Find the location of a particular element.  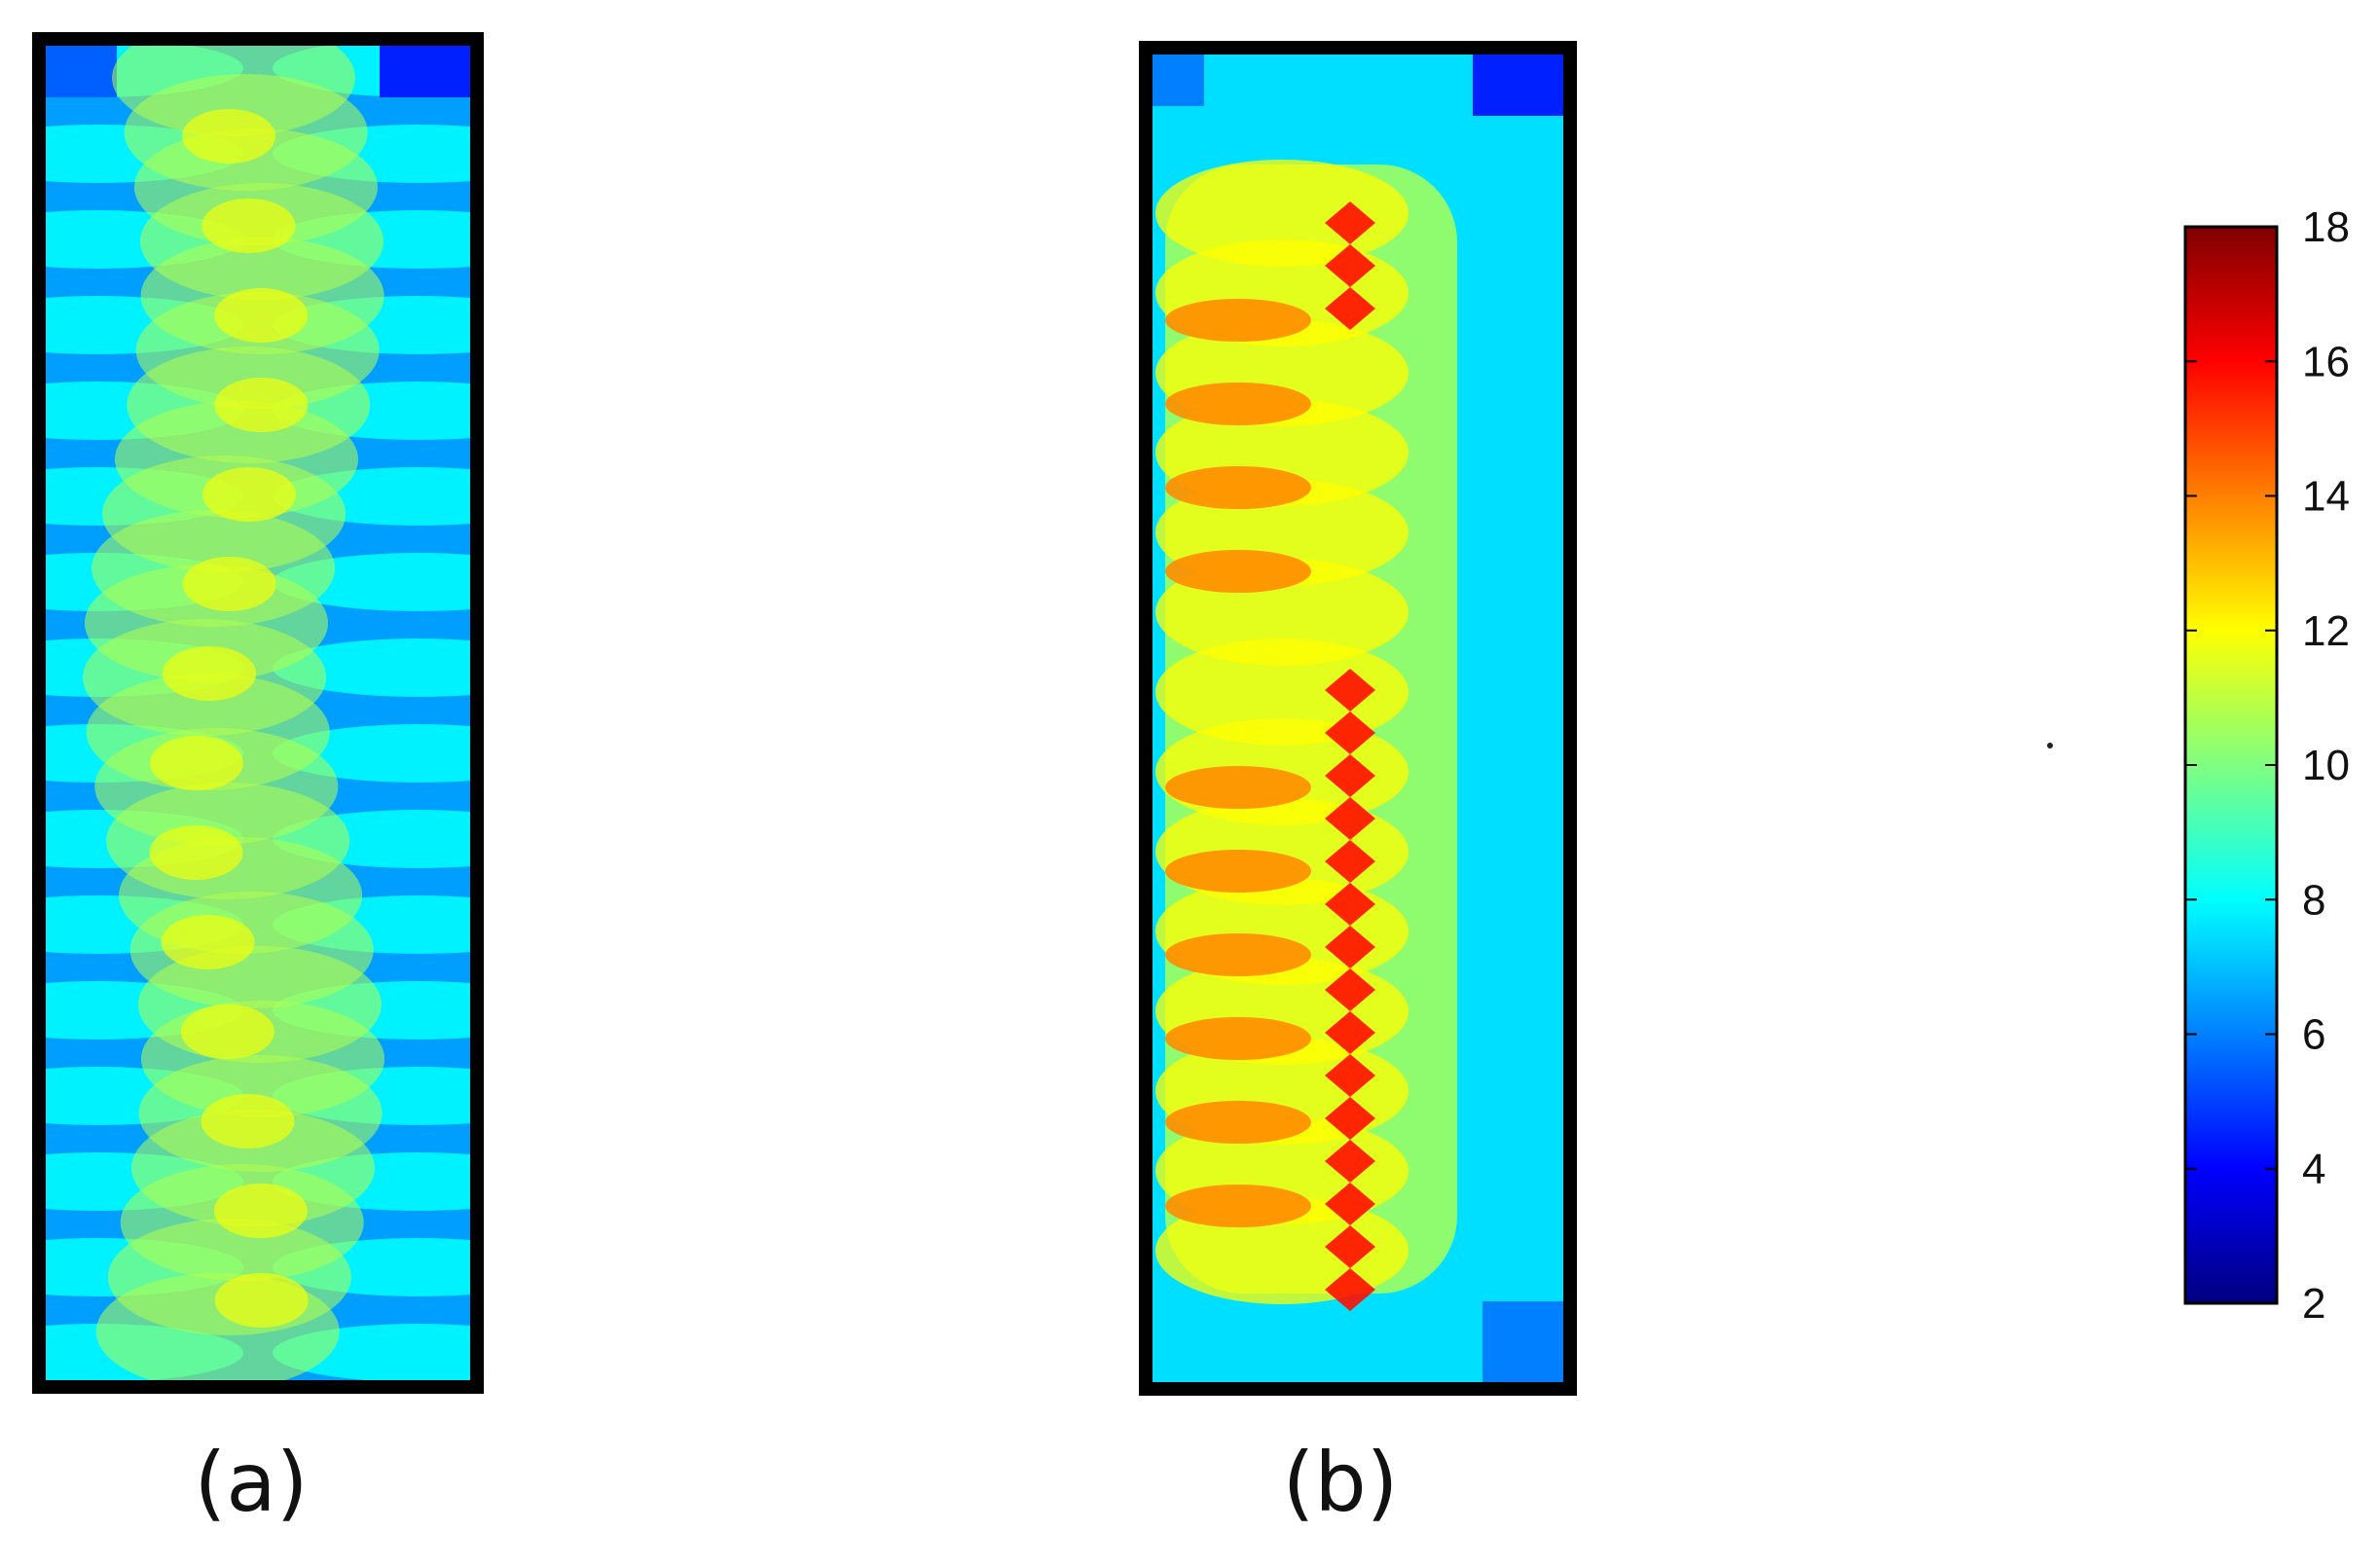

colorbar-tick-label: 18 is located at coordinates (2326, 227).